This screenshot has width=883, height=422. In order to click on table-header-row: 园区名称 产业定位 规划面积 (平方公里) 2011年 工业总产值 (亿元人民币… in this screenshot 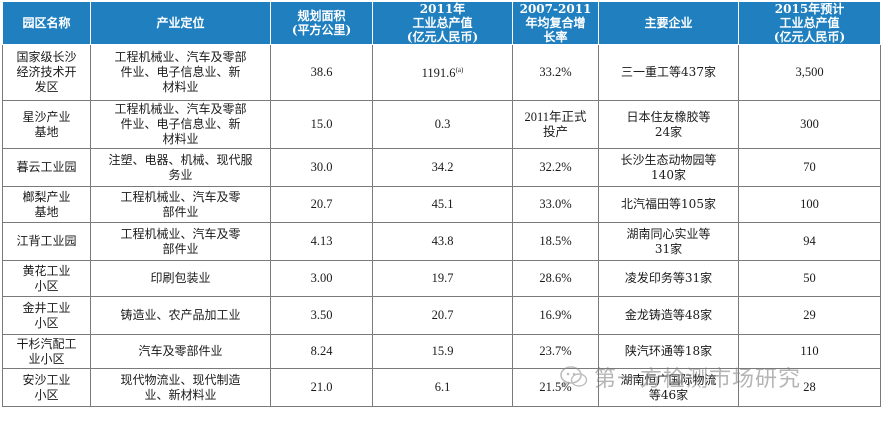, I will do `click(441, 23)`.